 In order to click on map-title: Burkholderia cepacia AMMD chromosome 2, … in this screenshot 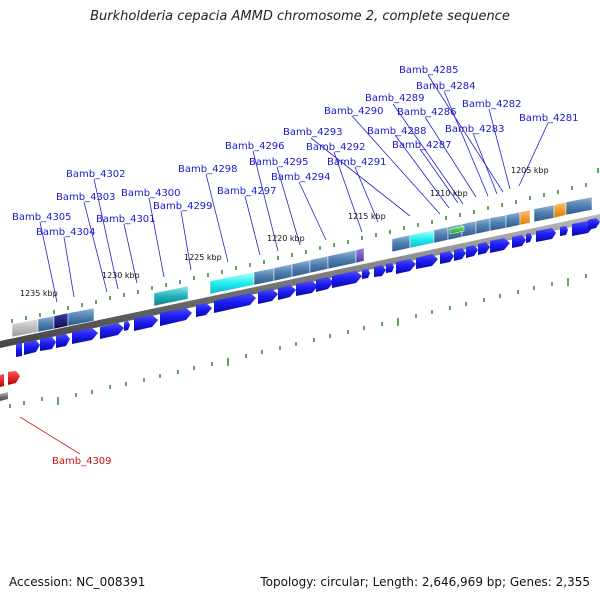, I will do `click(300, 16)`.